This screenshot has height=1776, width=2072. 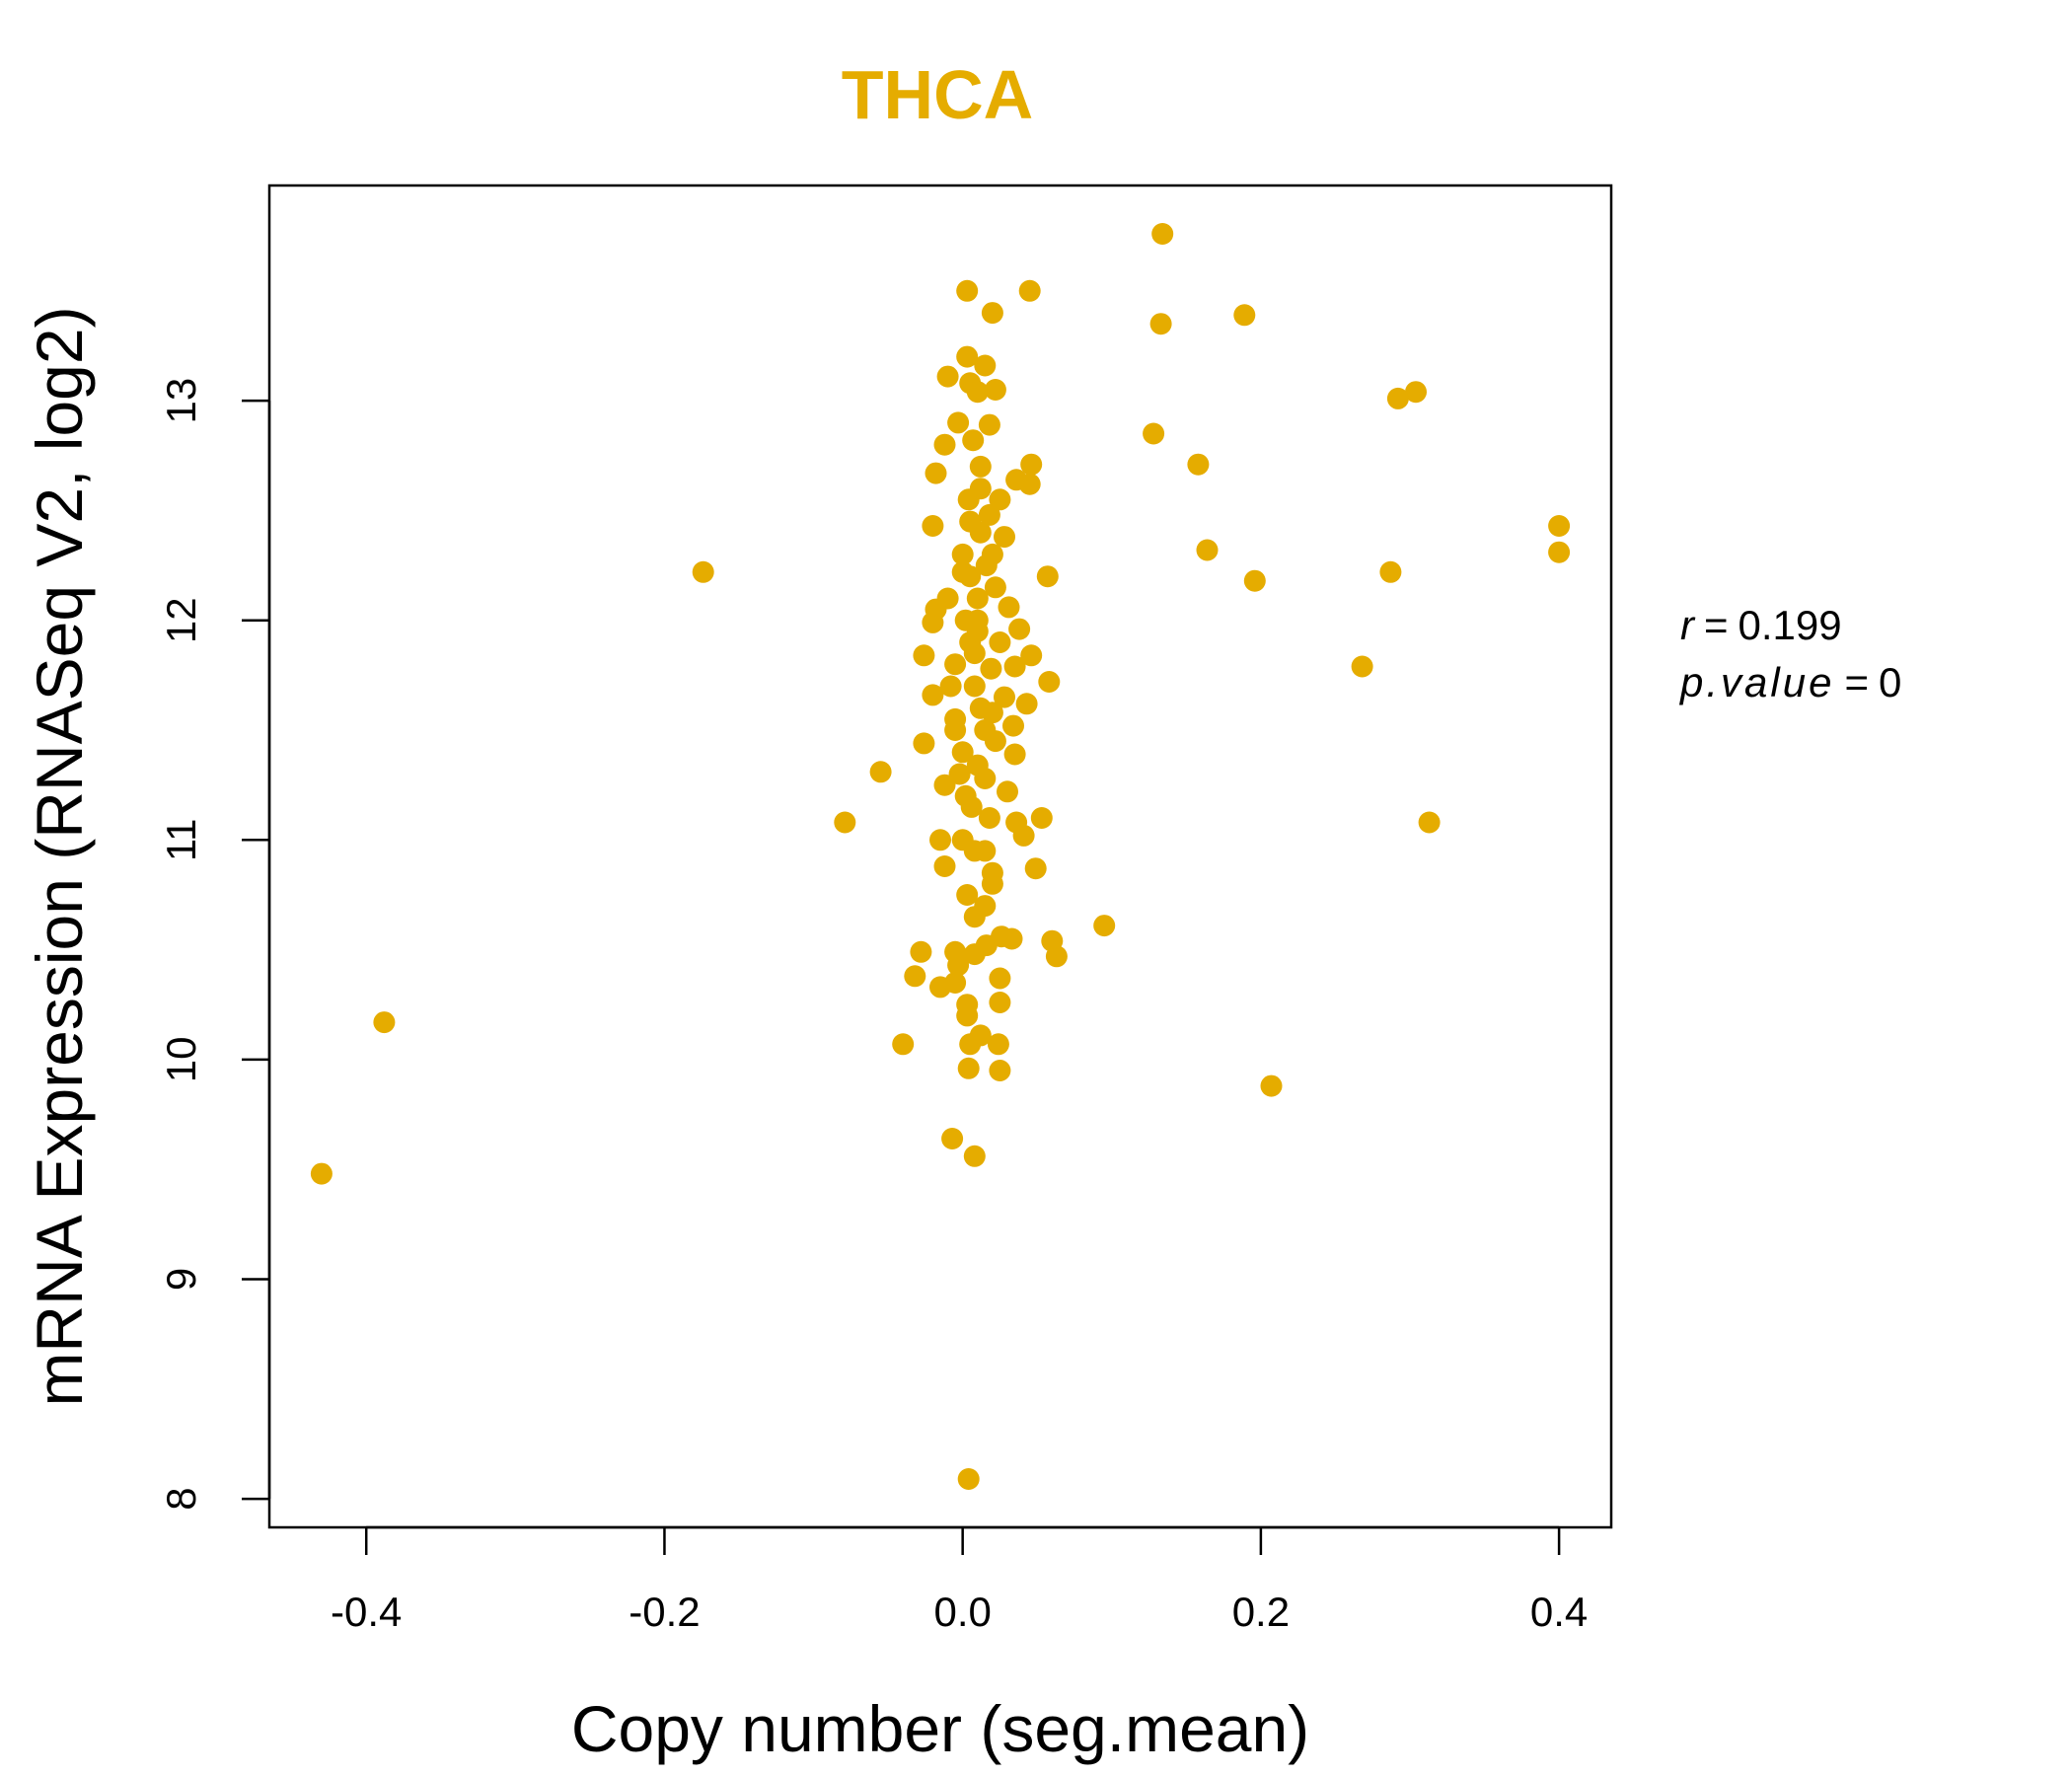 What do you see at coordinates (1790, 654) in the screenshot?
I see `stats-annotation: r = 0.199 p.value = 0` at bounding box center [1790, 654].